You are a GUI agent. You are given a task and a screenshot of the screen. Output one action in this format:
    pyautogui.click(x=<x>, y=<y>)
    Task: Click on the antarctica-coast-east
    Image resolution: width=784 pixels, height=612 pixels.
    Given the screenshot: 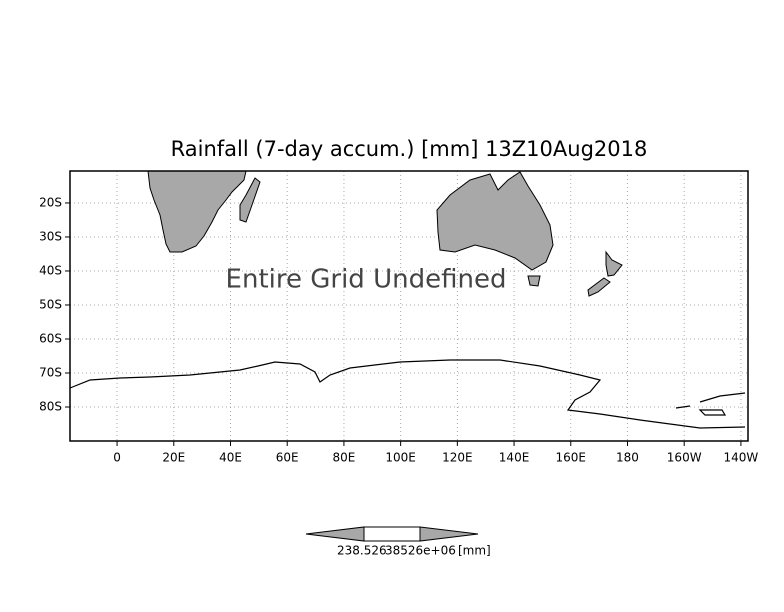 What is the action you would take?
    pyautogui.click(x=710, y=404)
    